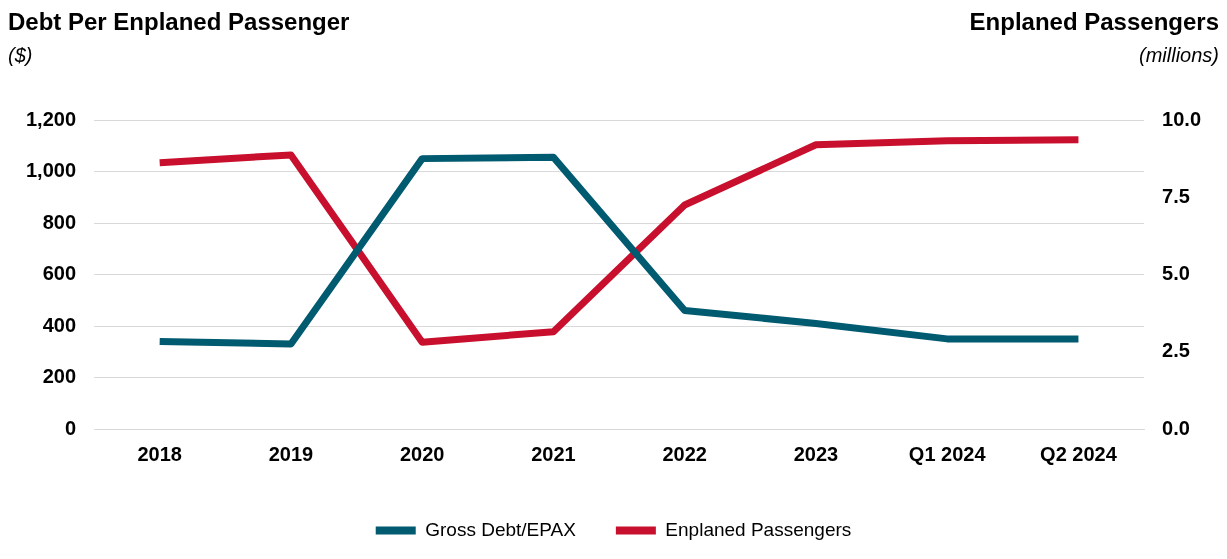 This screenshot has width=1227, height=559. Describe the element at coordinates (684, 453) in the screenshot. I see `x-tick-label: 2022` at that location.